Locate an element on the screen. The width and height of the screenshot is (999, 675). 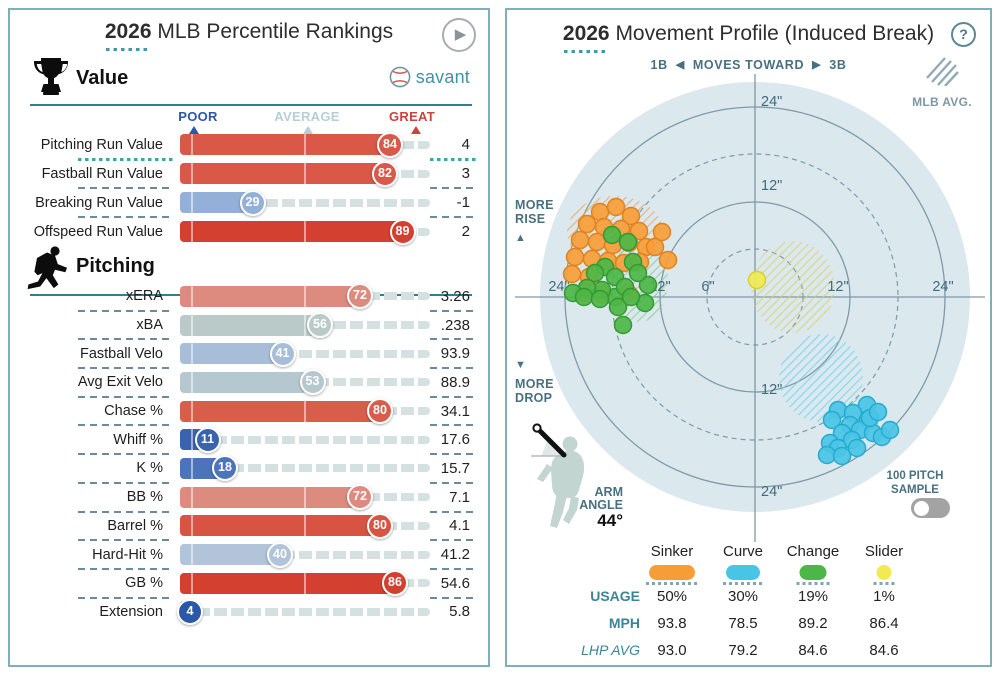
percentile-bubble: 53 is located at coordinates (312, 382).